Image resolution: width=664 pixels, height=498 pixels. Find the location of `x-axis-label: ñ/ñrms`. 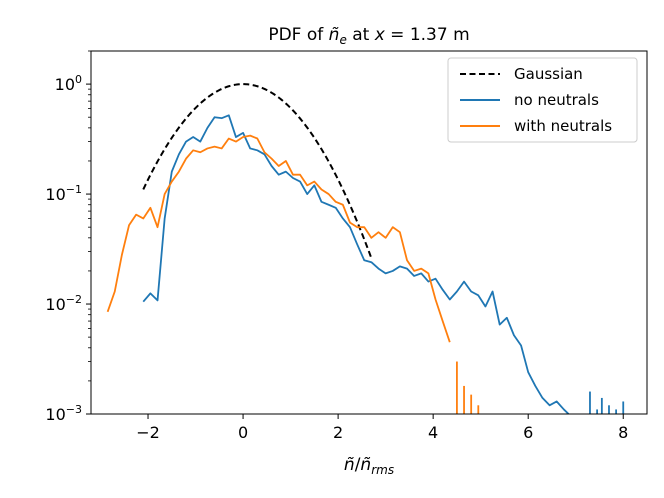

x-axis-label: ñ/ñrms is located at coordinates (369, 466).